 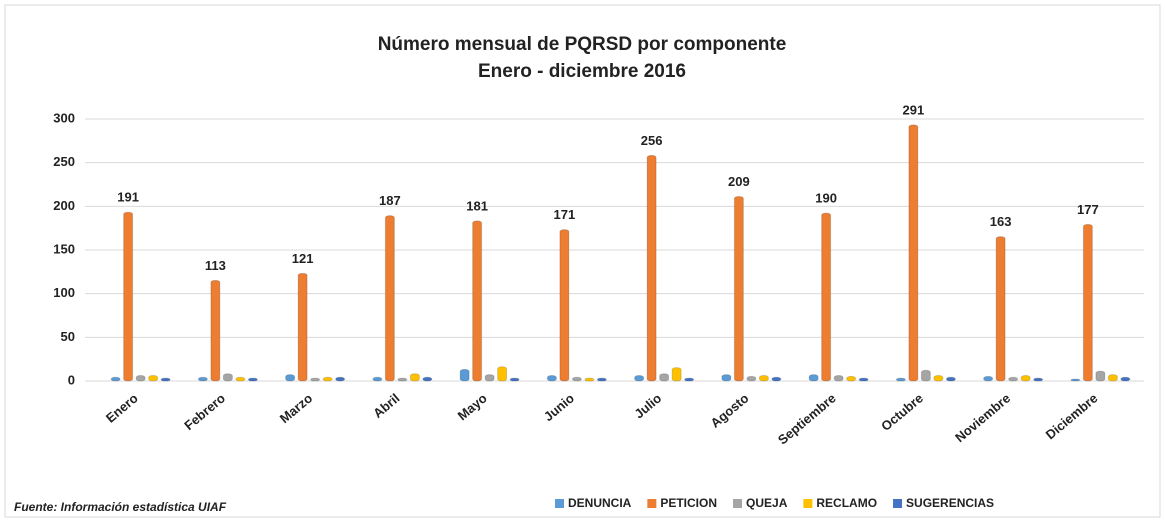 I want to click on legend-label: RECLAMO, so click(x=846, y=503).